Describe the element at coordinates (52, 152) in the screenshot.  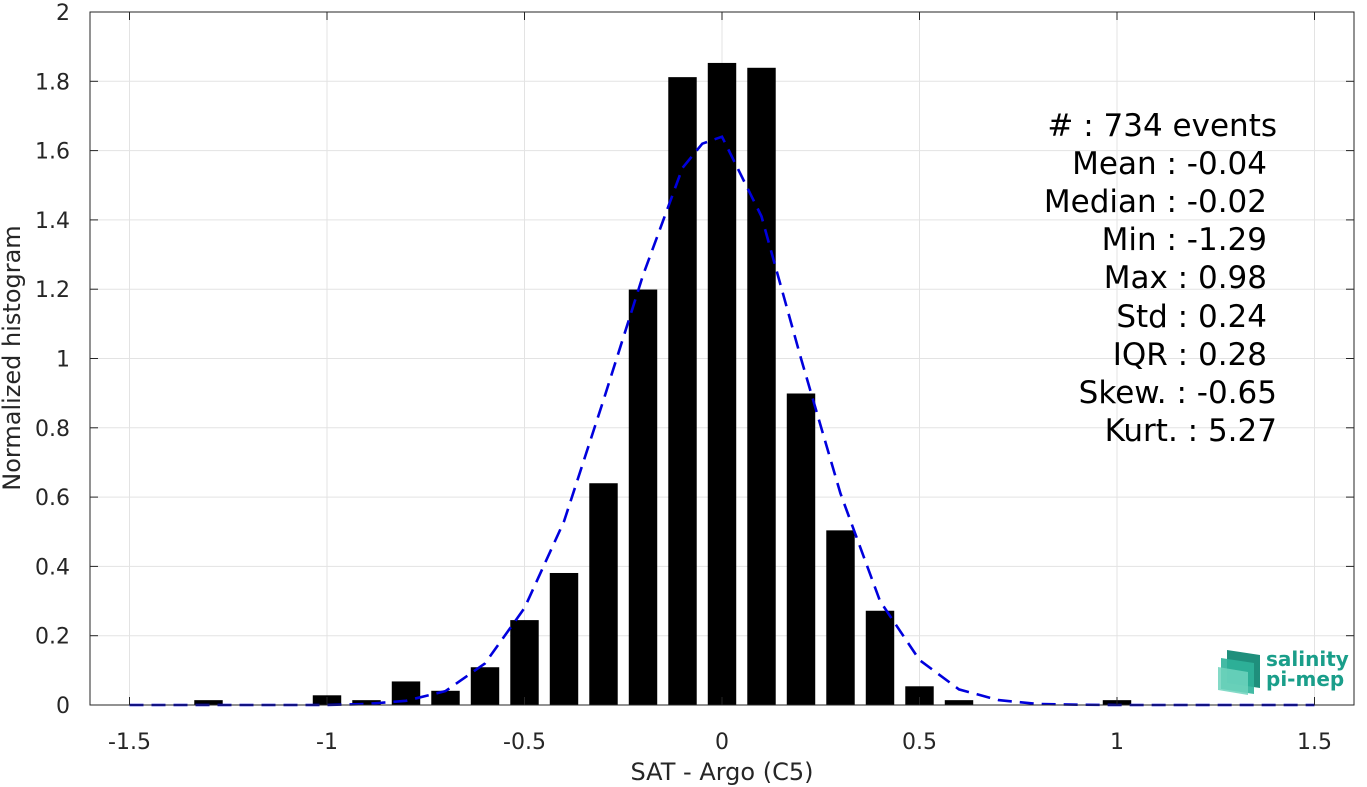
I see `y-tick-label: 1.6` at that location.